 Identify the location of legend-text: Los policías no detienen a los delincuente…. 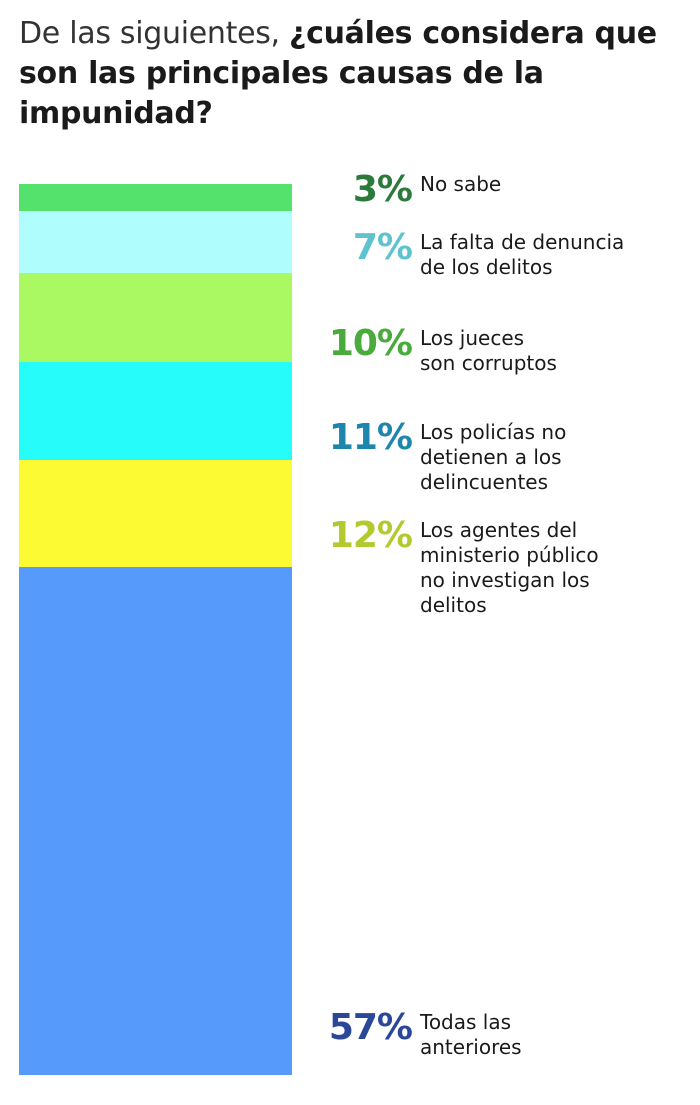
(493, 457).